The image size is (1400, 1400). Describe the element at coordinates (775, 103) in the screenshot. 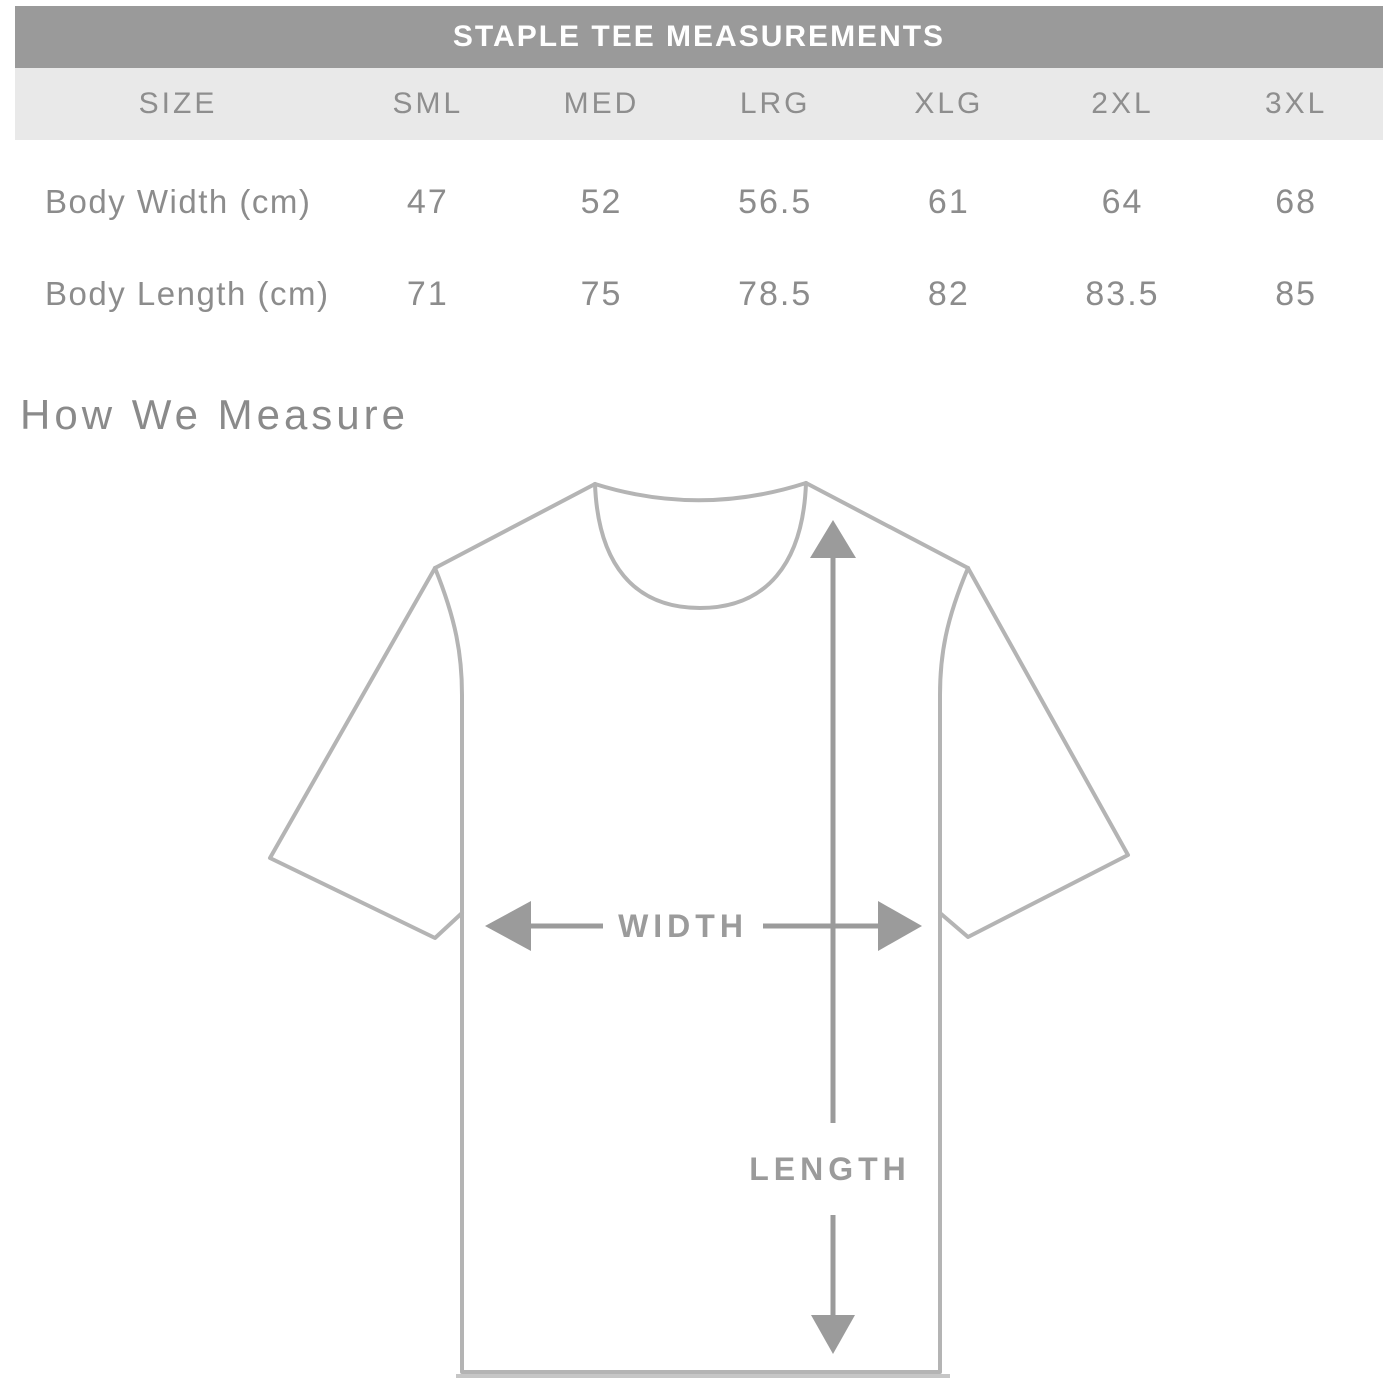

I see `column-header-lrg: LRG` at that location.